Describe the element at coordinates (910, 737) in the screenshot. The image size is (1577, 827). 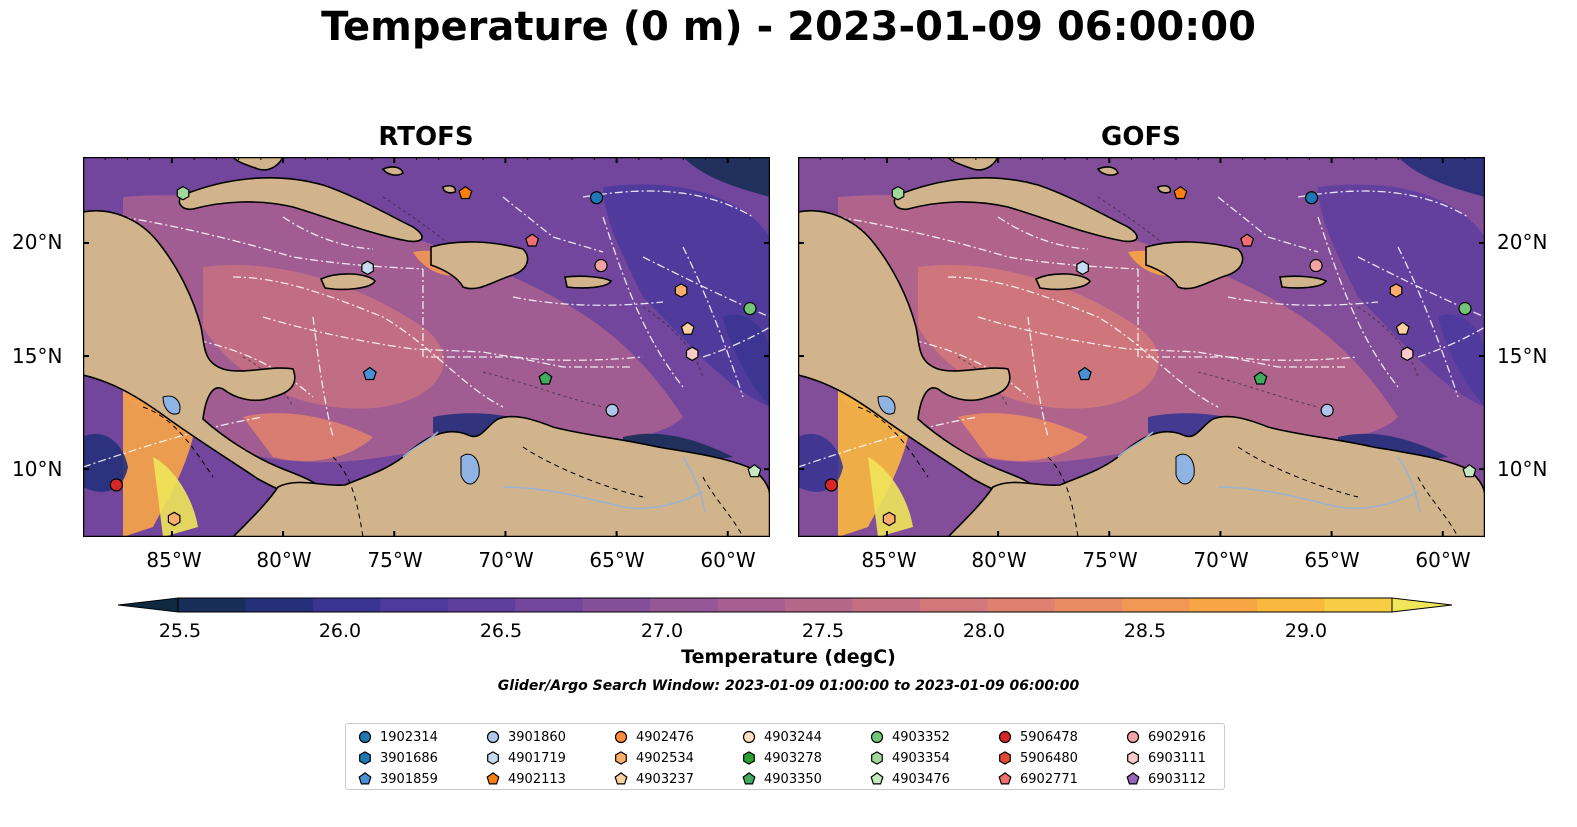
I see `legend-item: 4903352` at that location.